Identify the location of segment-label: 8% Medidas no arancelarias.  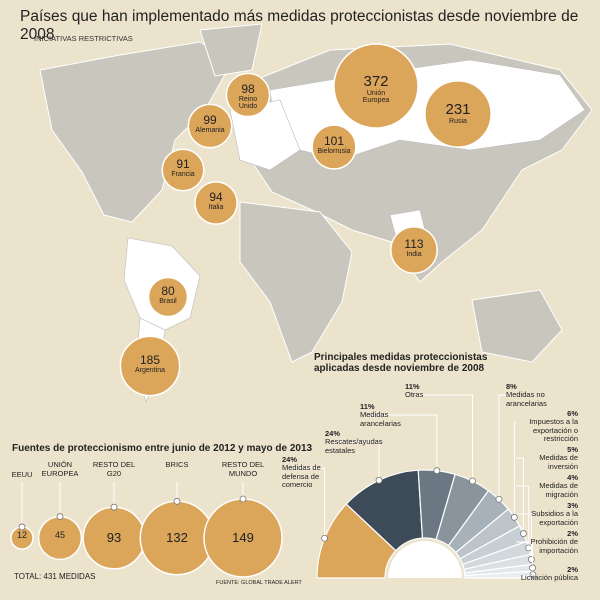
(534, 395).